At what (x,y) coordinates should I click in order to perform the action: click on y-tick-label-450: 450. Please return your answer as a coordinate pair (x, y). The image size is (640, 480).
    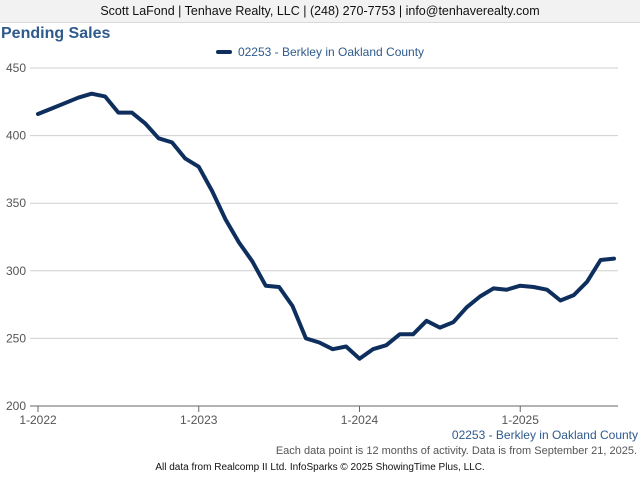
    Looking at the image, I should click on (16, 68).